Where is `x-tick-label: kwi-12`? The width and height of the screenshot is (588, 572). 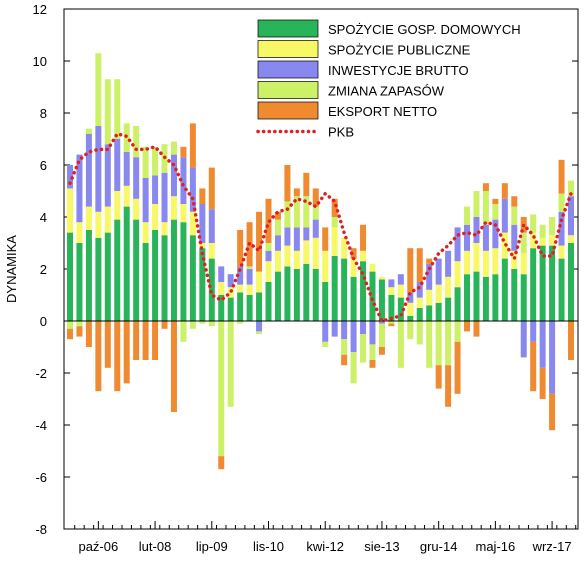
x-tick-label: kwi-12 is located at coordinates (325, 546).